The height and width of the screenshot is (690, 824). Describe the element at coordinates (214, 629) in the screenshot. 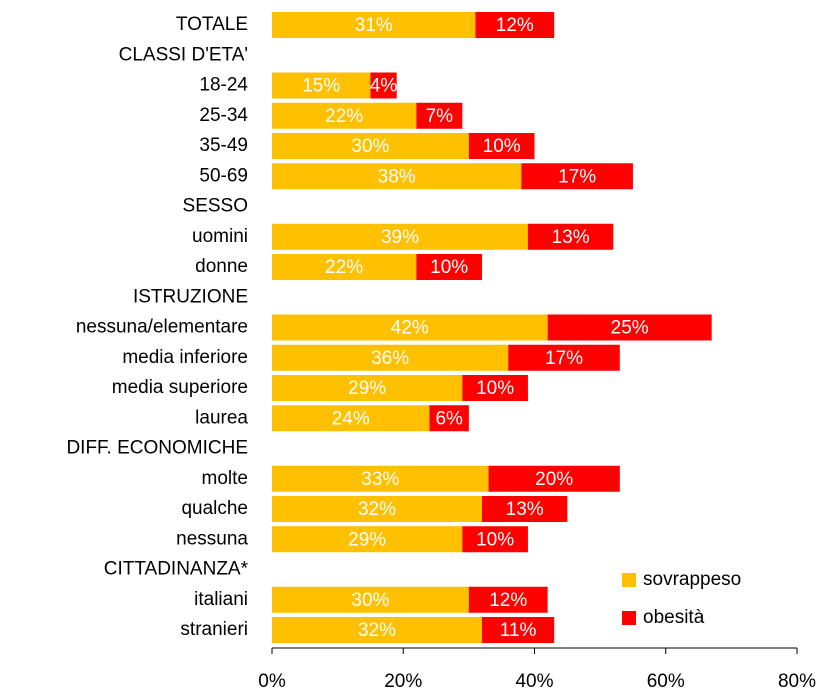

I see `y-tick-label: stranieri` at that location.